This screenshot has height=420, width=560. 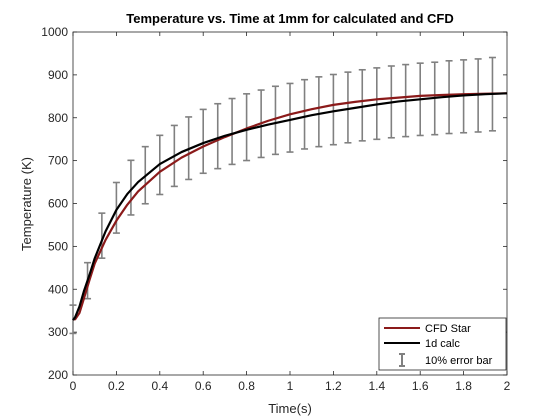 I want to click on x-tick-label: 1.8, so click(x=463, y=386).